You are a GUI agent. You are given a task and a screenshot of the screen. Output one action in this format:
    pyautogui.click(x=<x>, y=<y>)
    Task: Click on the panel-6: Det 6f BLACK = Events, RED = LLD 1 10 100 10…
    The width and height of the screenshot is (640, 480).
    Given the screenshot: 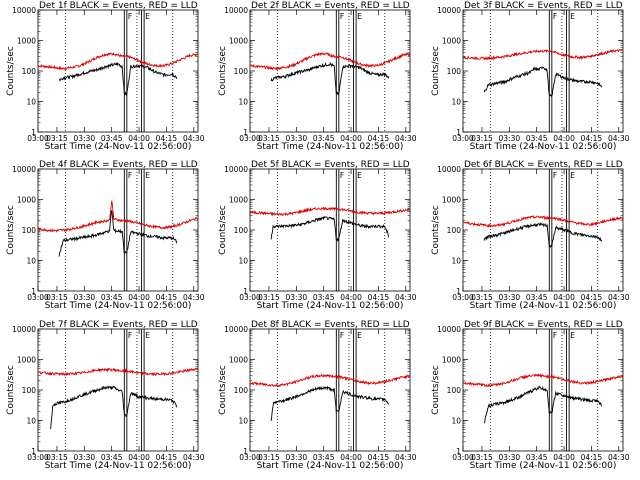 What is the action you would take?
    pyautogui.click(x=530, y=235)
    